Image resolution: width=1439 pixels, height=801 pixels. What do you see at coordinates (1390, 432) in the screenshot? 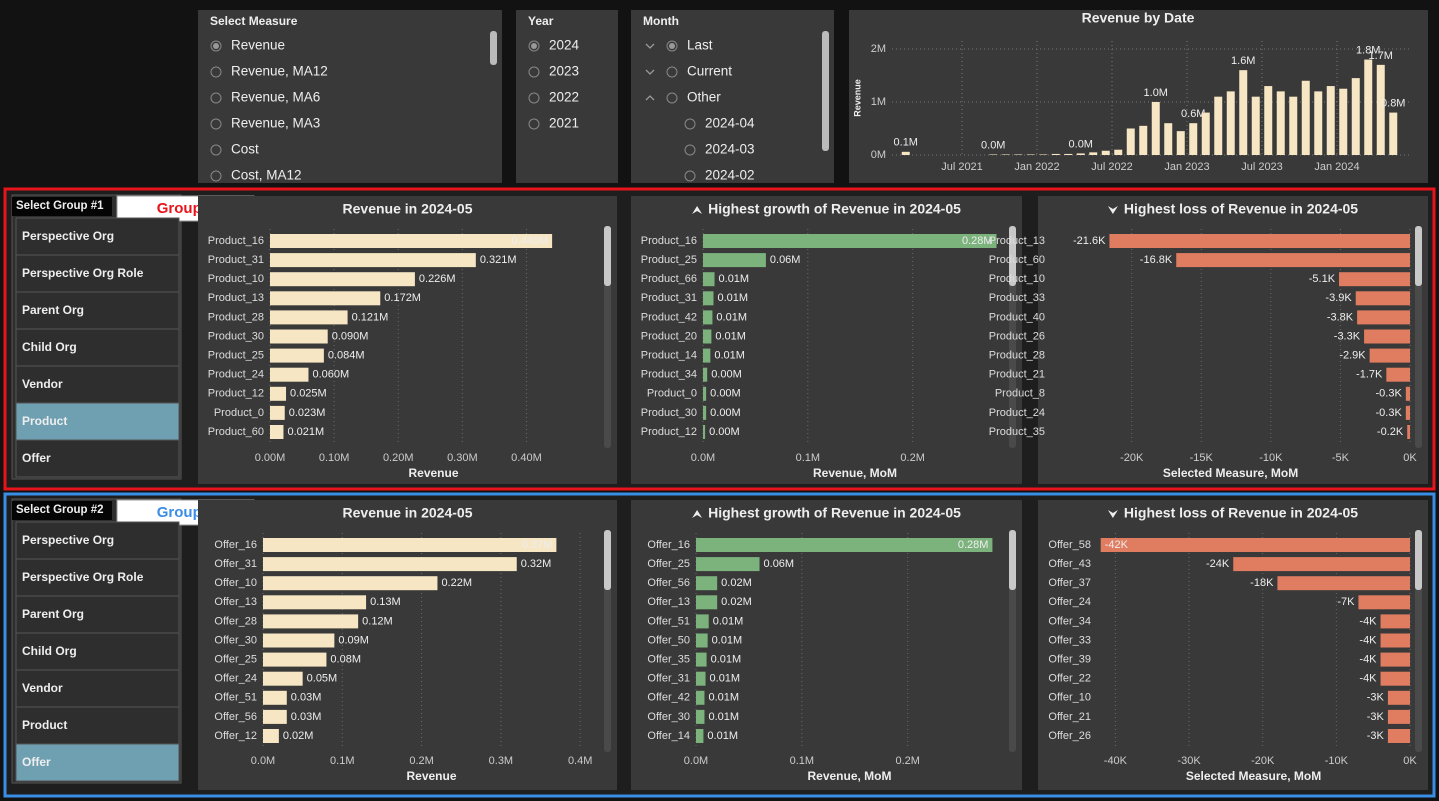
I see `data-label: -0.2K` at bounding box center [1390, 432].